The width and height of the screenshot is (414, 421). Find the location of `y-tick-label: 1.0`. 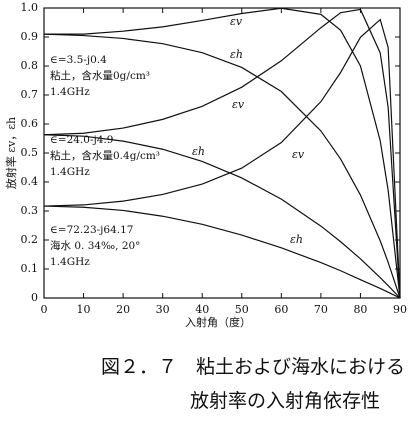

y-tick-label: 1.0 is located at coordinates (30, 7).